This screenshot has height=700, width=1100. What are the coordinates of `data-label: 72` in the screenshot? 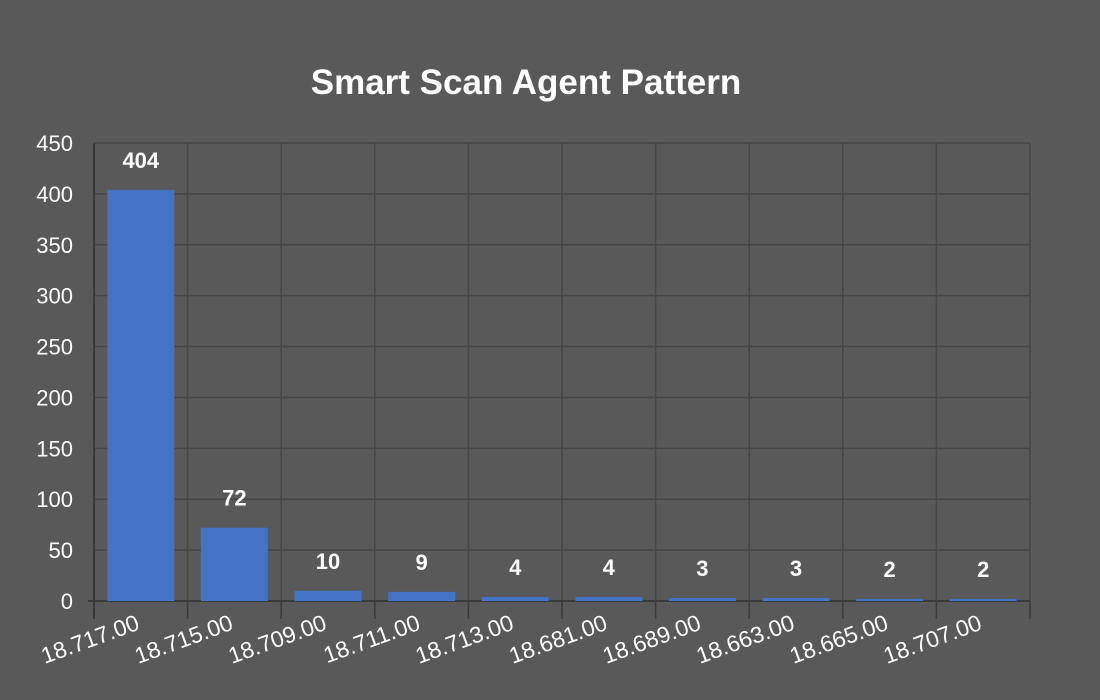 It's located at (234, 498).